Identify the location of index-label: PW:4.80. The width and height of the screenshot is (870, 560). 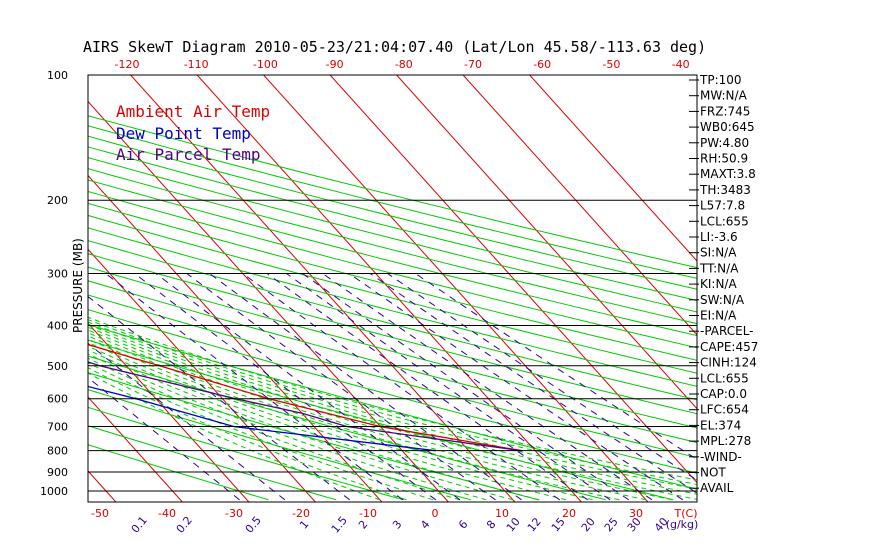
(724, 143).